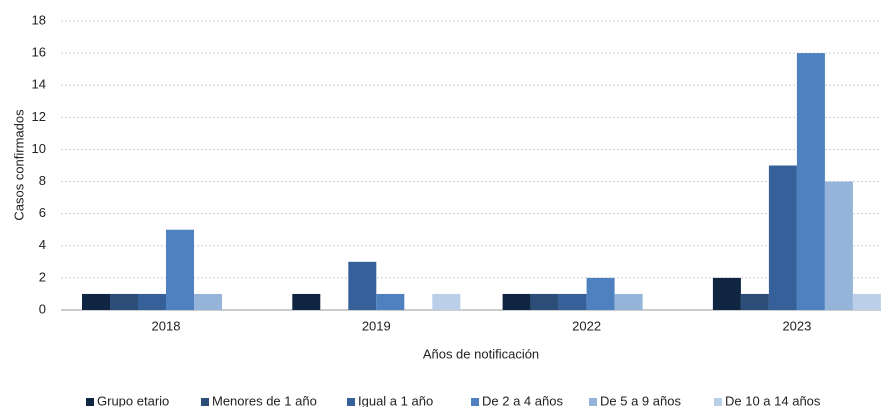  Describe the element at coordinates (773, 400) in the screenshot. I see `legend-label: De 10 a 14 años` at that location.